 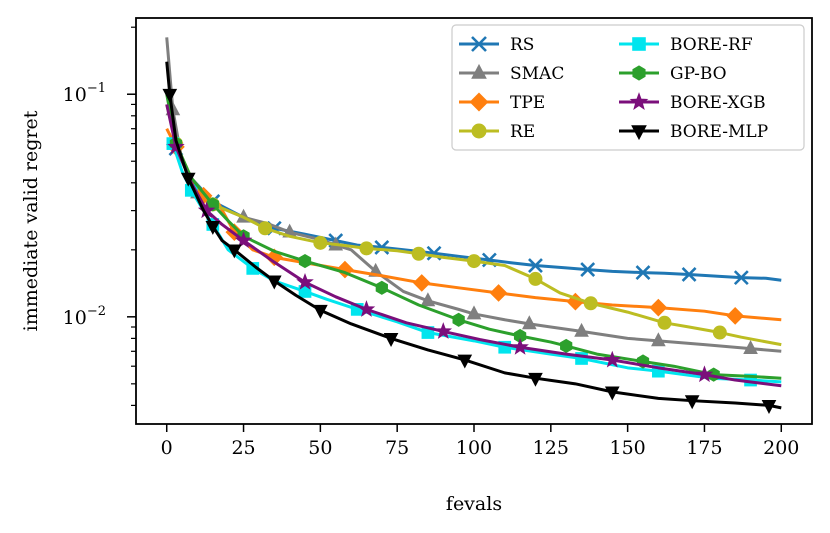 I want to click on legend-item-re: RE, so click(x=497, y=132).